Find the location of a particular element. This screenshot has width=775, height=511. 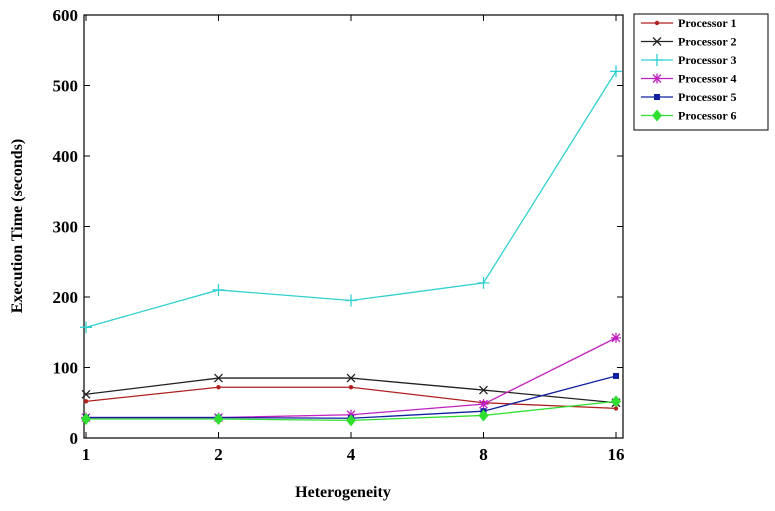

x-tick-label: 1 is located at coordinates (86, 454).